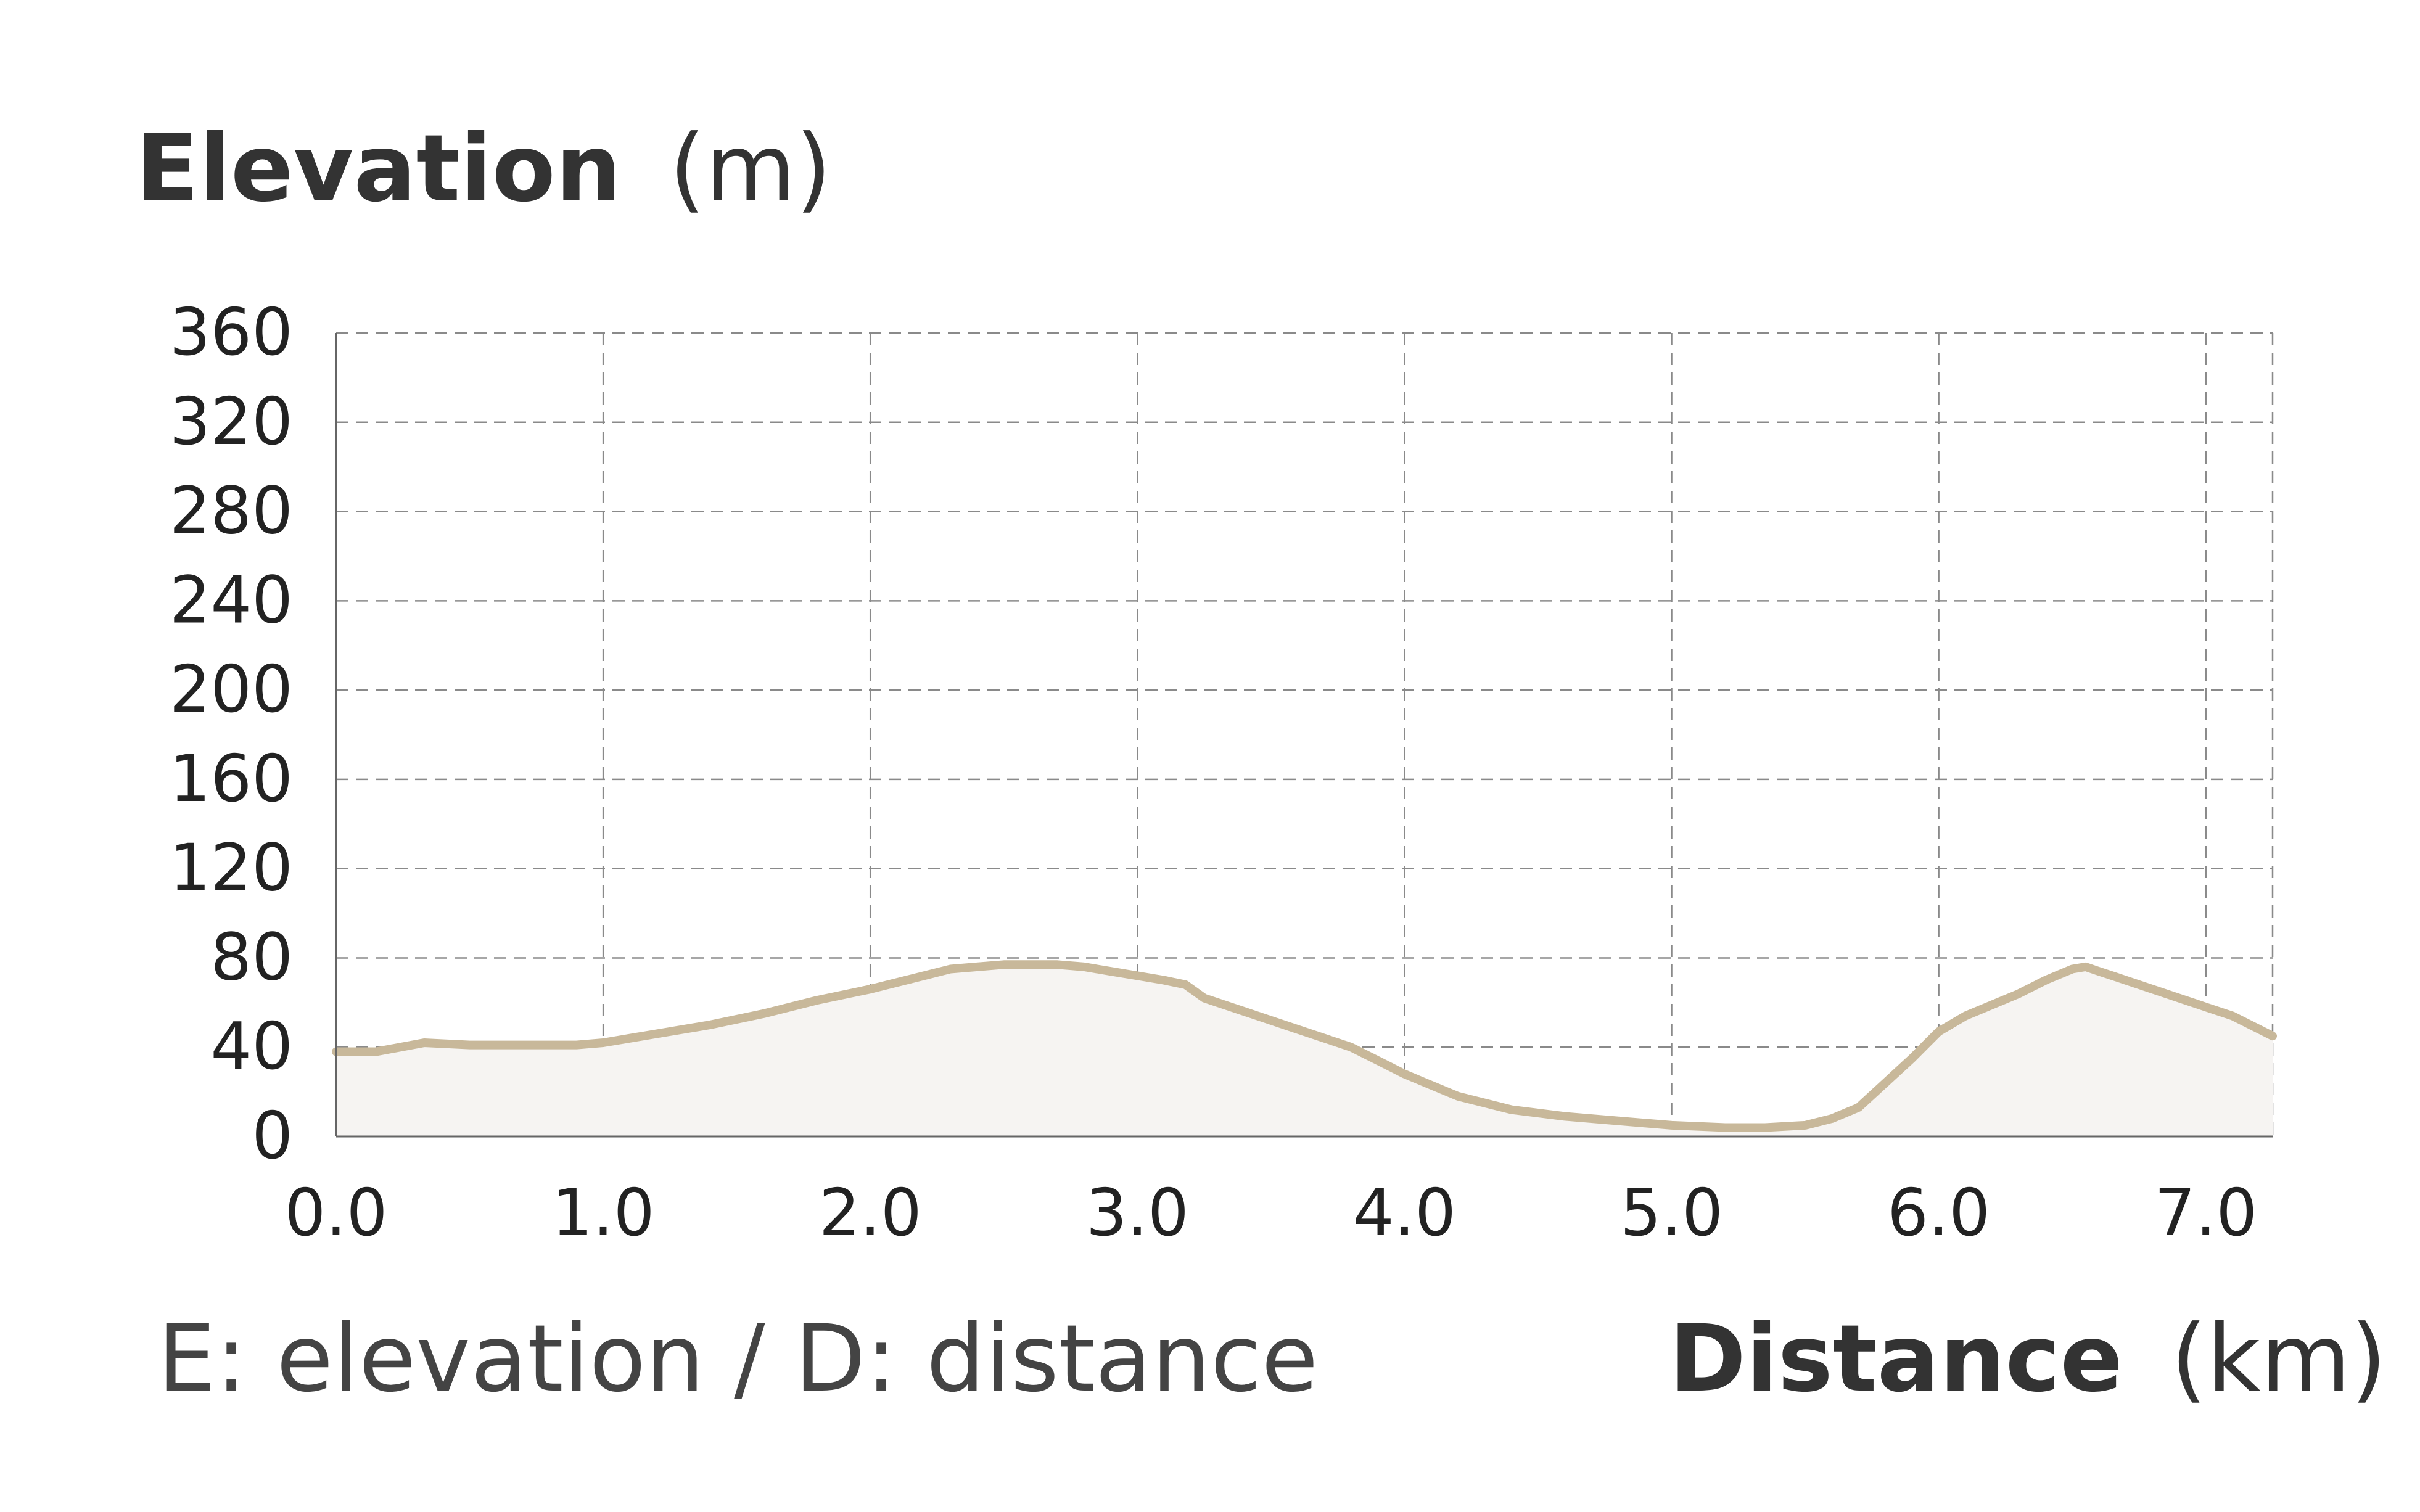 The height and width of the screenshot is (1512, 2420). Describe the element at coordinates (251, 957) in the screenshot. I see `y-tick-label: 80` at that location.